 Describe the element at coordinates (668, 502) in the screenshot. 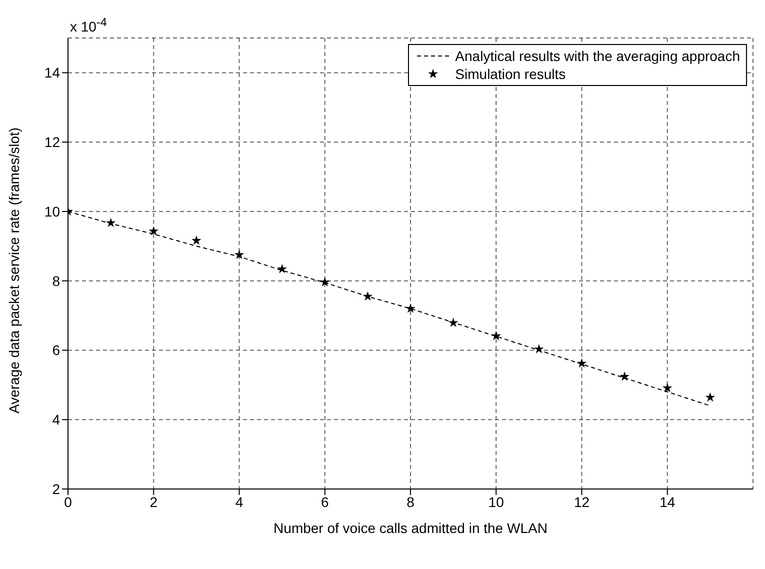

I see `x-tick-label: 14` at that location.